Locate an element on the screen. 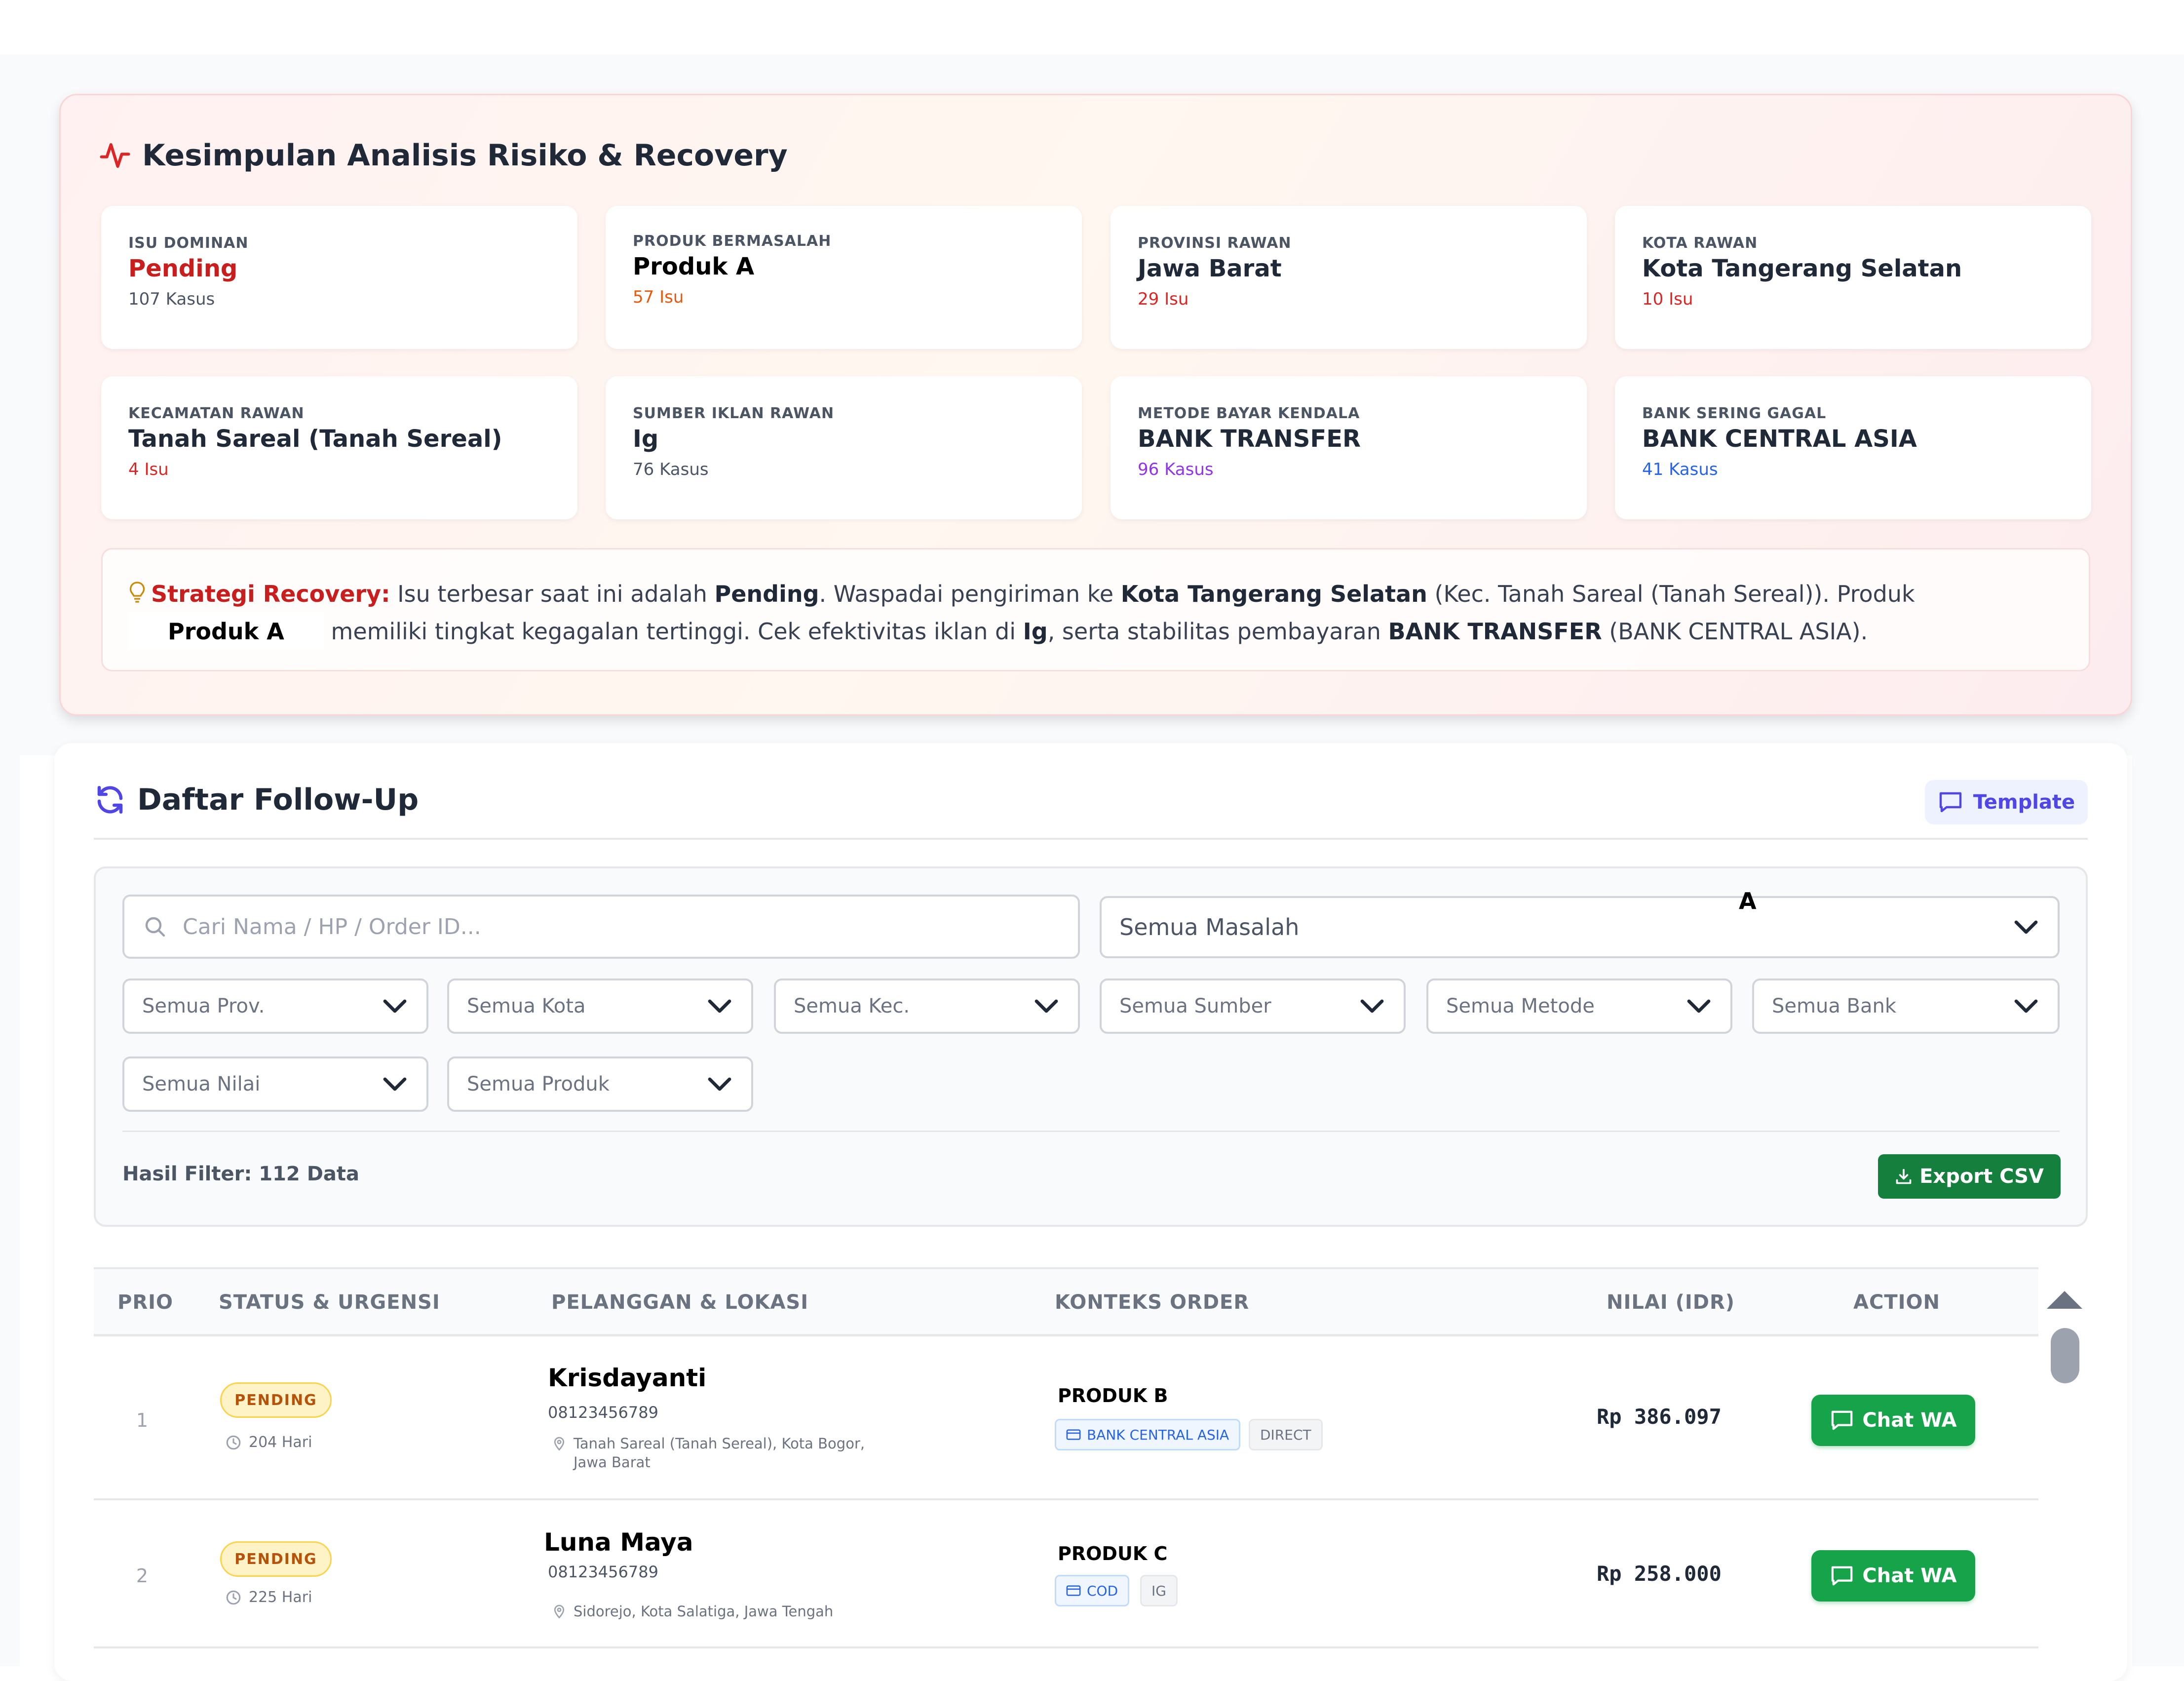 The image size is (2184, 1681). stat-card-risky-province: PROVINSI RAWAN Jawa Barat 29 Isu is located at coordinates (1349, 277).